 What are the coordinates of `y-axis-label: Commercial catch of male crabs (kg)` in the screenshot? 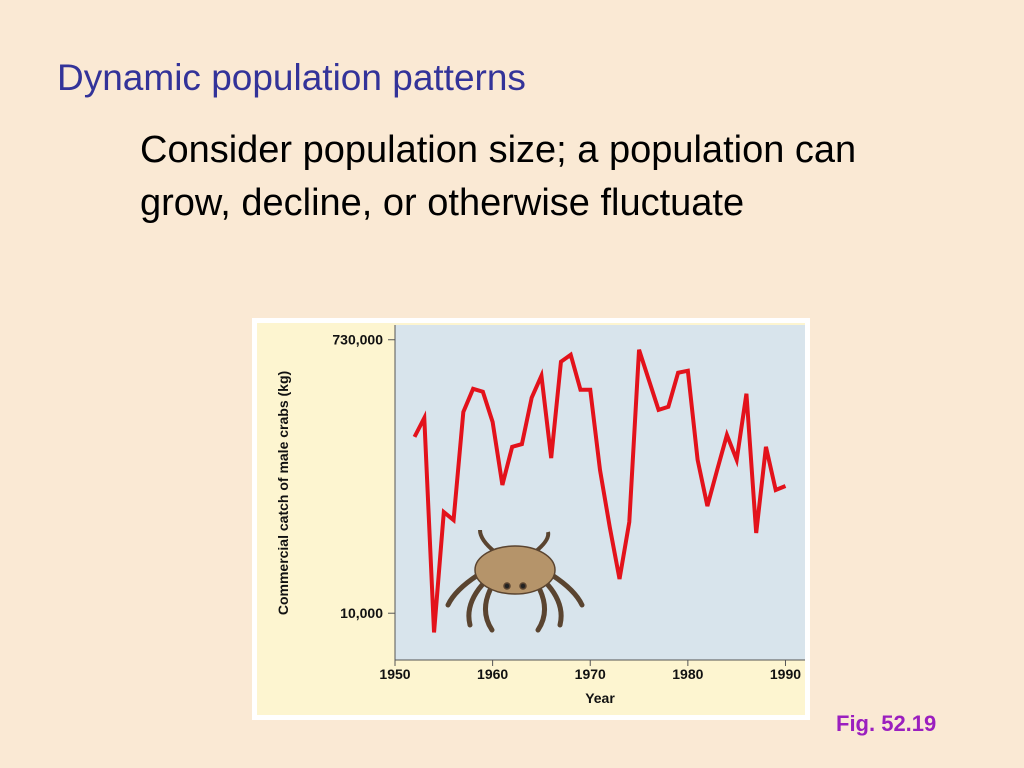 It's located at (283, 493).